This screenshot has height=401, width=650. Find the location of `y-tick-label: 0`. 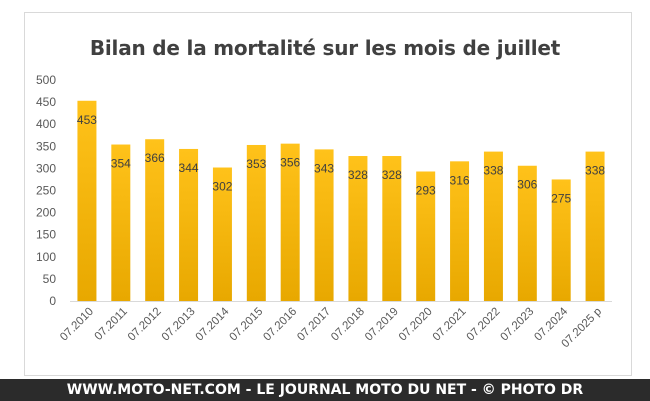

y-tick-label: 0 is located at coordinates (52, 301).